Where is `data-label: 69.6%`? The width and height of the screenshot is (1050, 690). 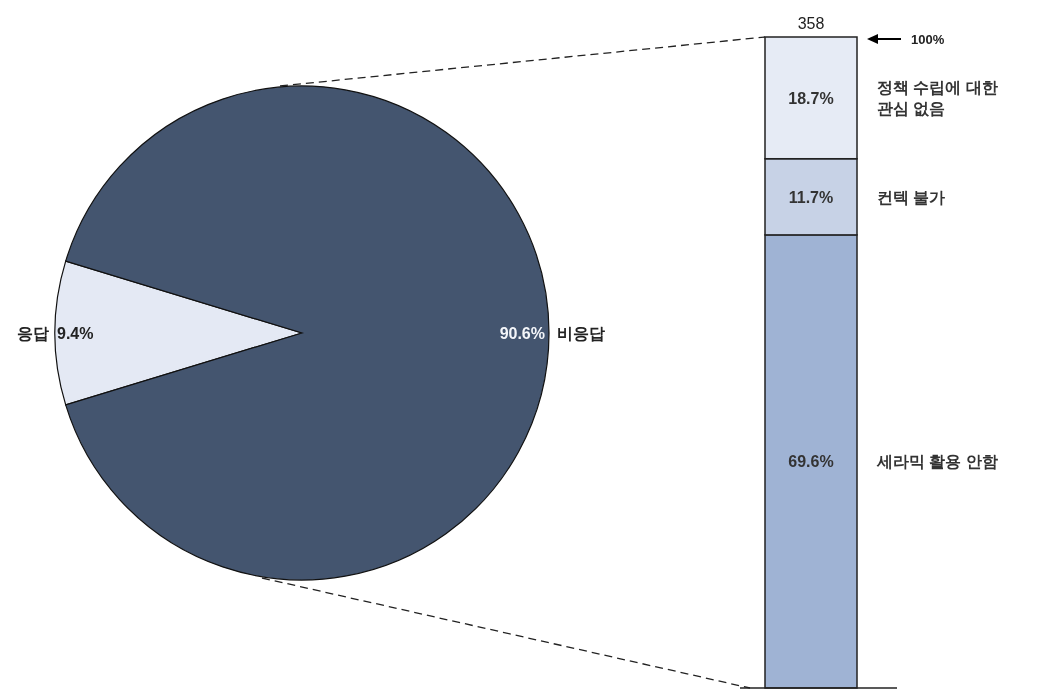 data-label: 69.6% is located at coordinates (811, 462).